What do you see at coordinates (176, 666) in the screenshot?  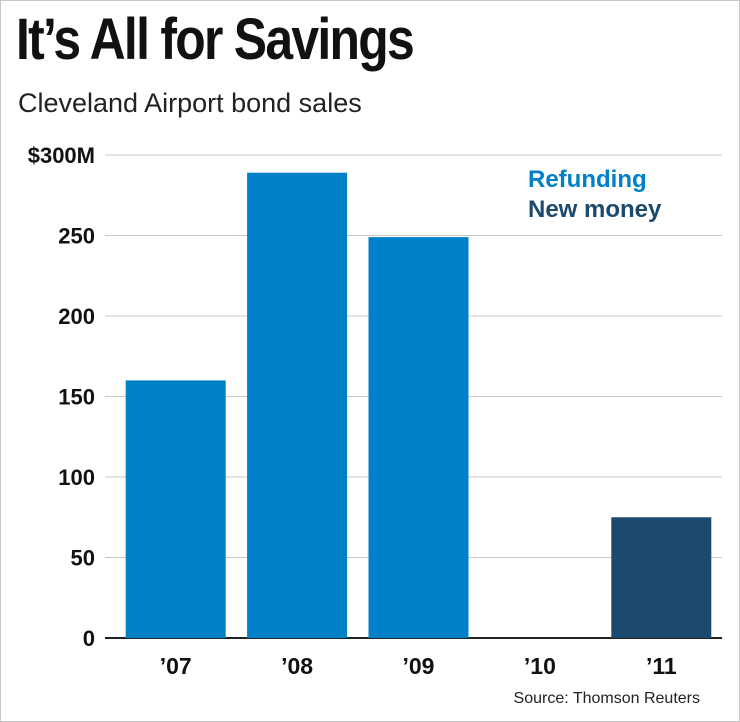 I see `x-tick-label: ’07` at bounding box center [176, 666].